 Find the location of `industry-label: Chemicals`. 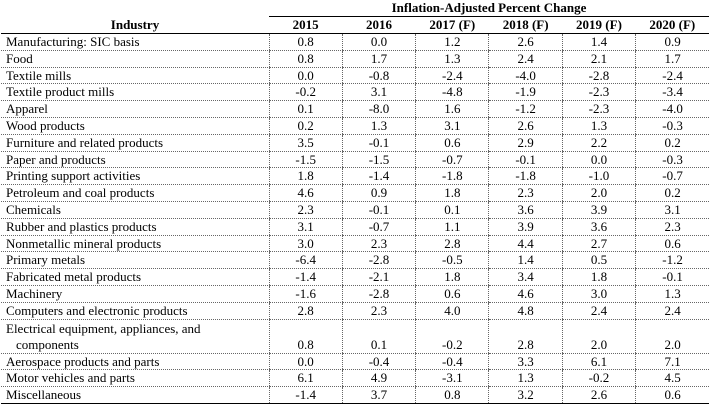

industry-label: Chemicals is located at coordinates (33, 209).